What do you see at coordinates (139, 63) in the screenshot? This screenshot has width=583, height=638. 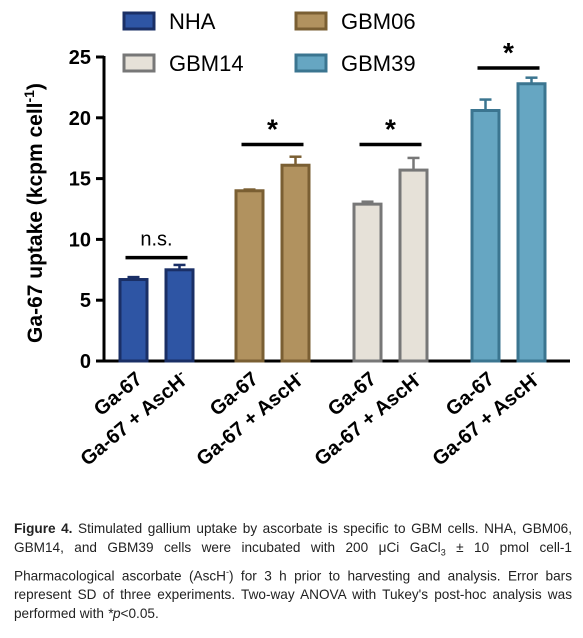 I see `legend-swatch-gbm14` at bounding box center [139, 63].